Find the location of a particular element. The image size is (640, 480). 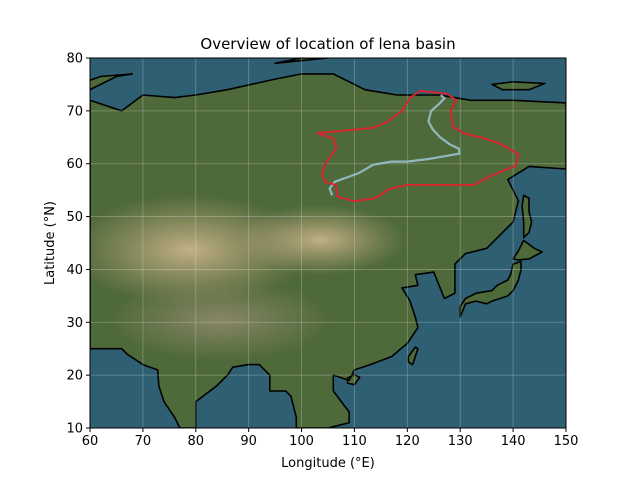

x-tick-label: 130 is located at coordinates (460, 441).